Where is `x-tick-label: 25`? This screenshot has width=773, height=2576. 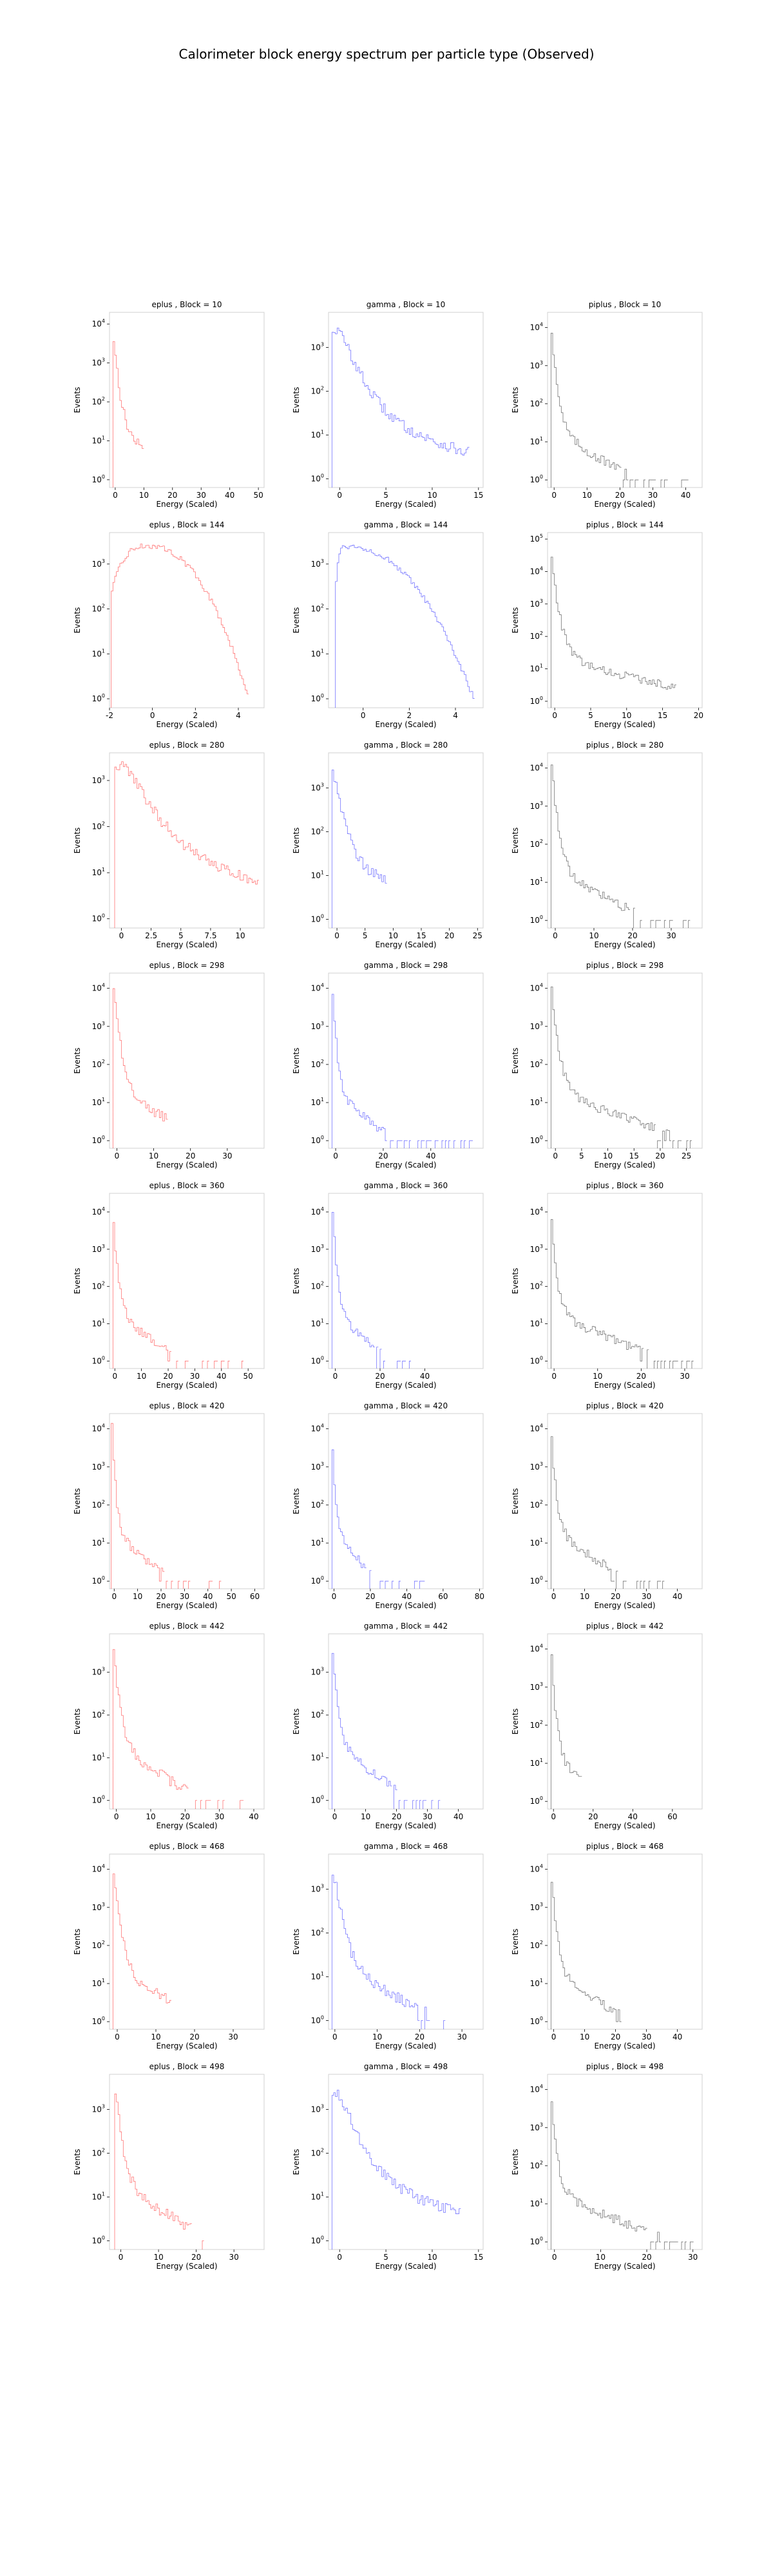
x-tick-label: 25 is located at coordinates (477, 936).